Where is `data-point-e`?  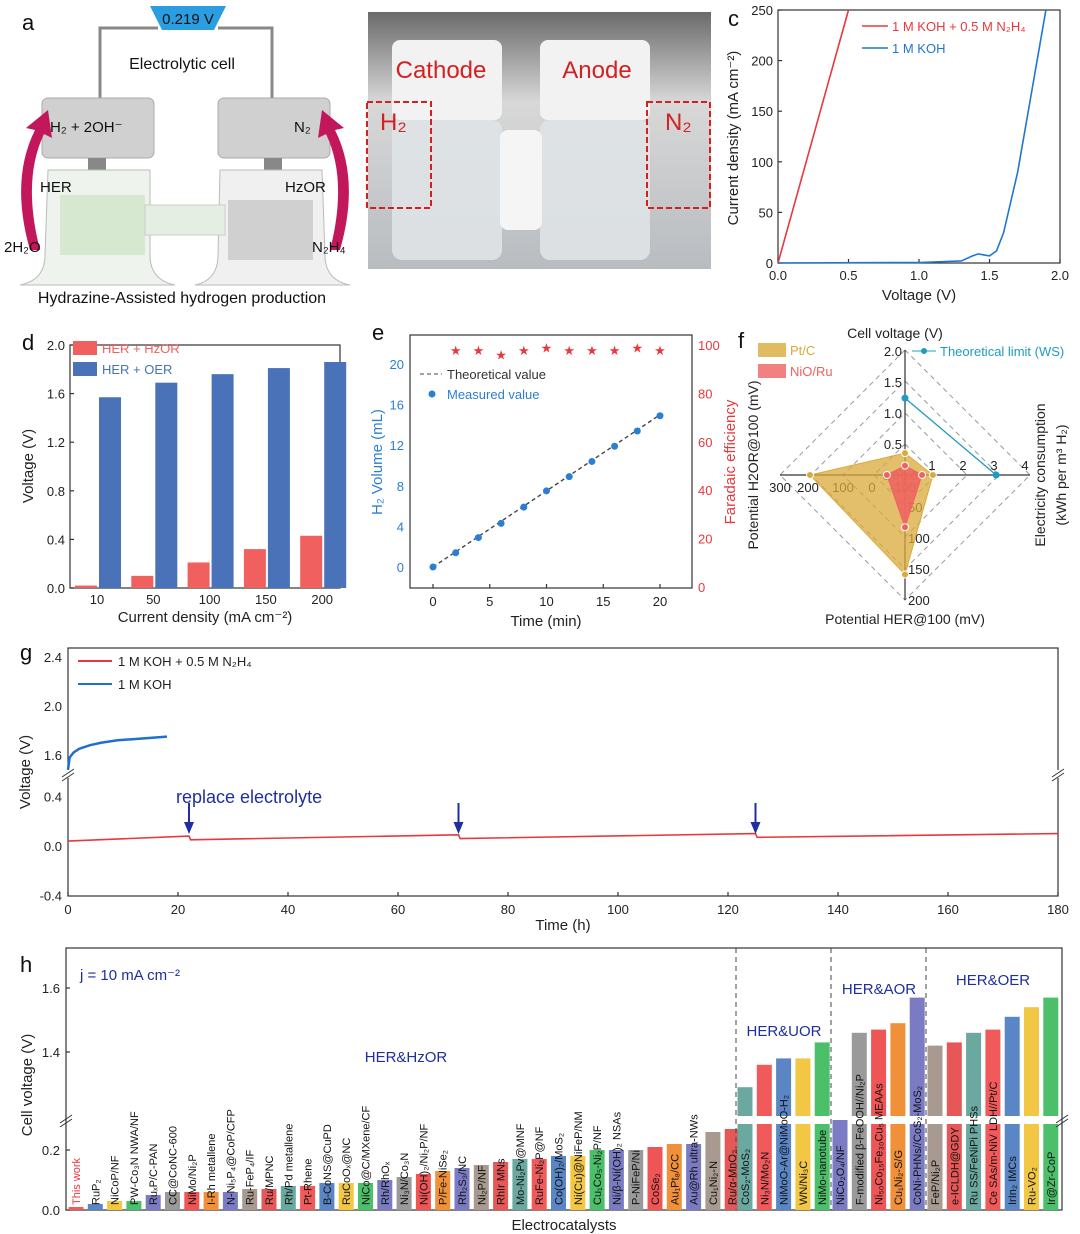 data-point-e is located at coordinates (433, 567).